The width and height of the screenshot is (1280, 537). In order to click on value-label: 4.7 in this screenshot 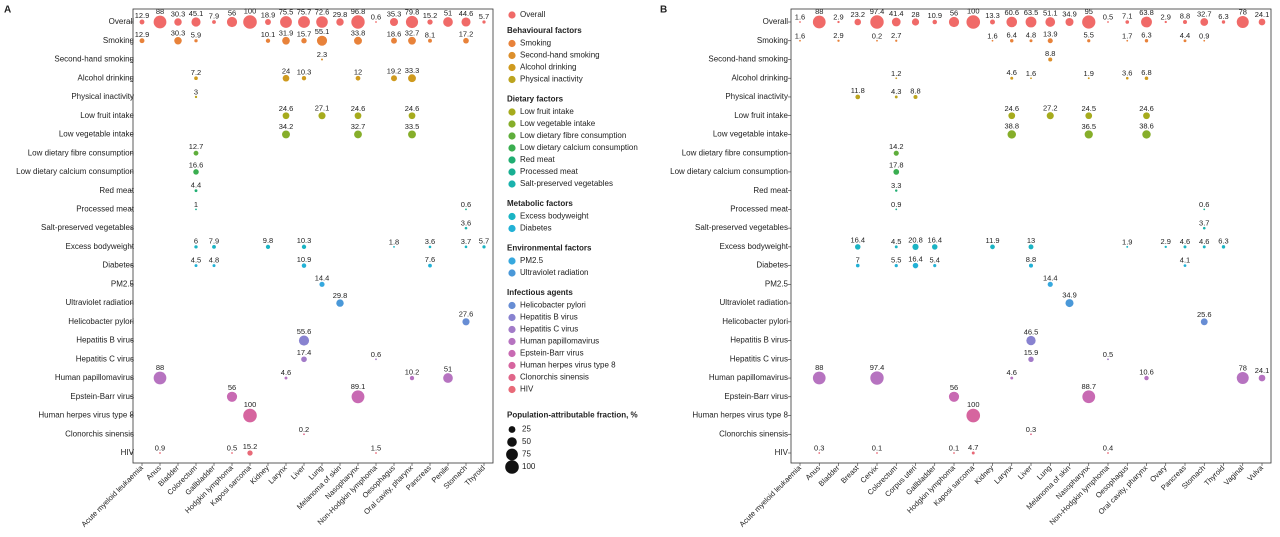, I will do `click(973, 447)`.